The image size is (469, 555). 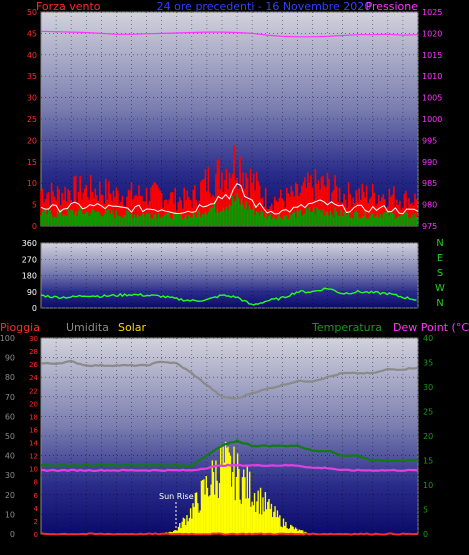 What do you see at coordinates (392, 6) in the screenshot?
I see `pressure-axis-title: Pressione` at bounding box center [392, 6].